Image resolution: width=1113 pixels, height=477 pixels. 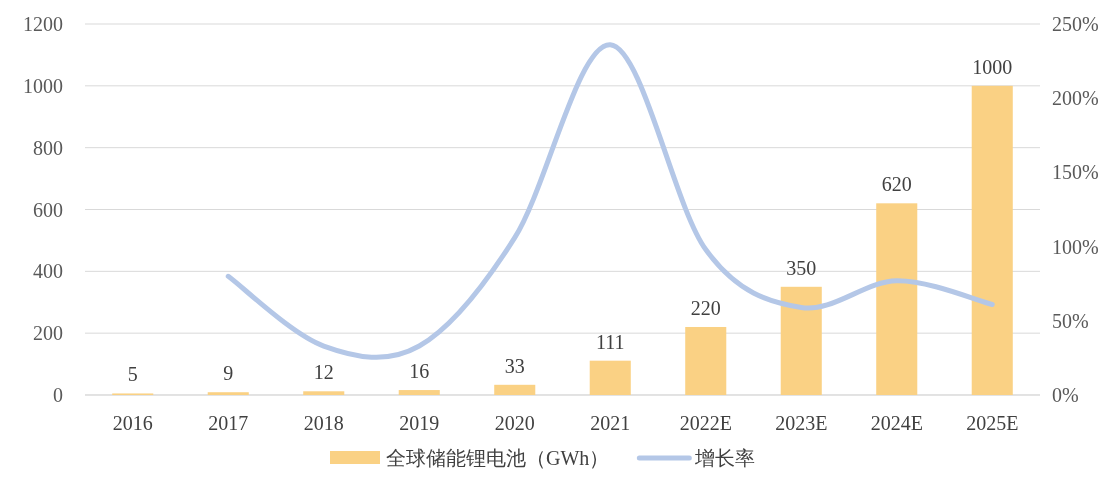 What do you see at coordinates (896, 184) in the screenshot?
I see `data-label: 620` at bounding box center [896, 184].